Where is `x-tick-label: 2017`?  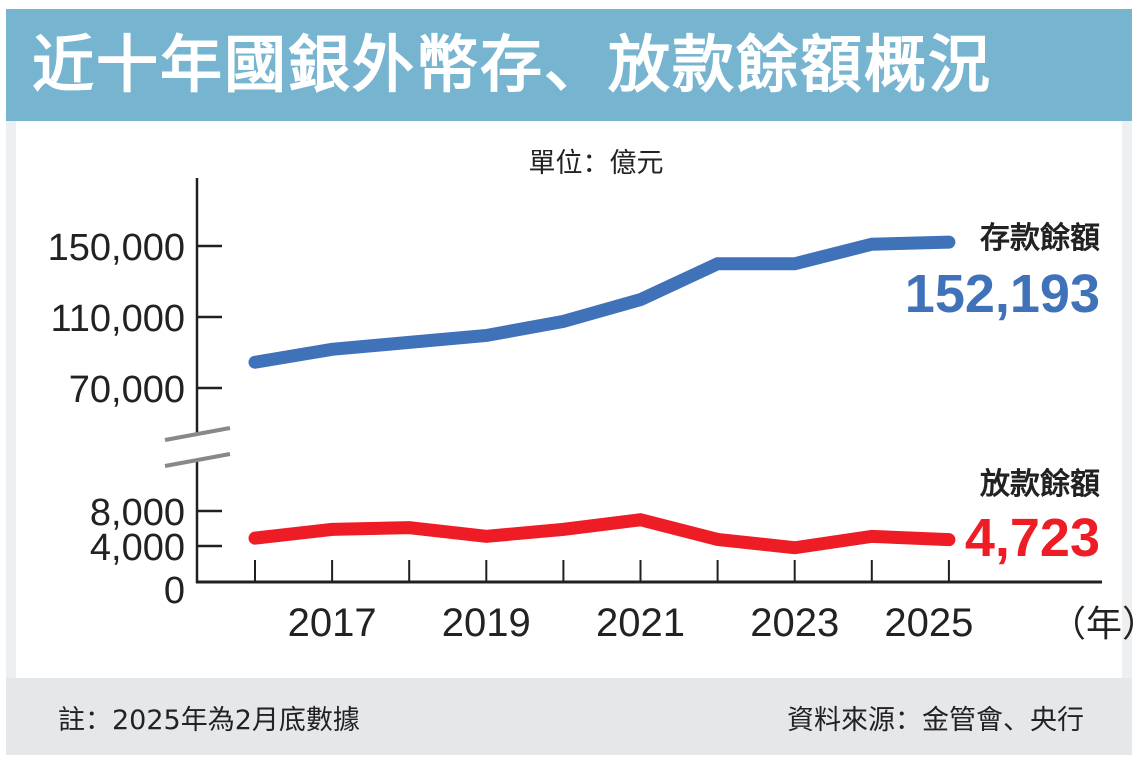
x-tick-label: 2017 is located at coordinates (332, 623).